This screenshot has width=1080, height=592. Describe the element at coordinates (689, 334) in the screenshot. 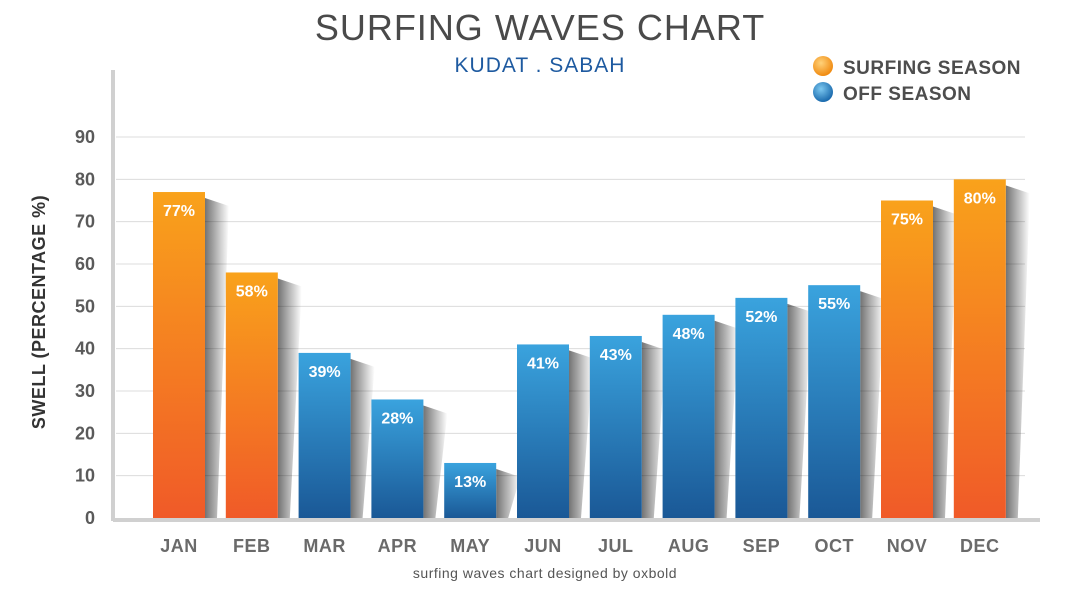

I see `data-label-aug: 48%` at that location.